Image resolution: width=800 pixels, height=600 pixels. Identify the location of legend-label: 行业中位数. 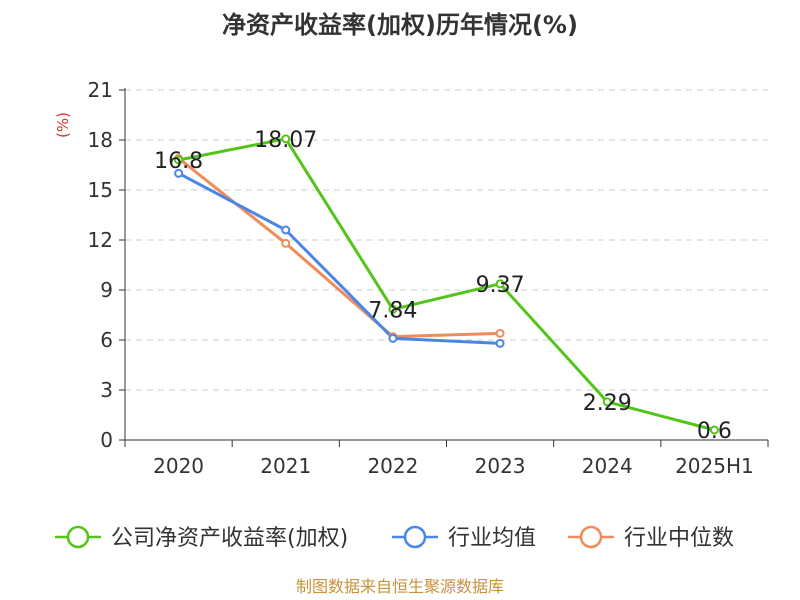
(679, 538).